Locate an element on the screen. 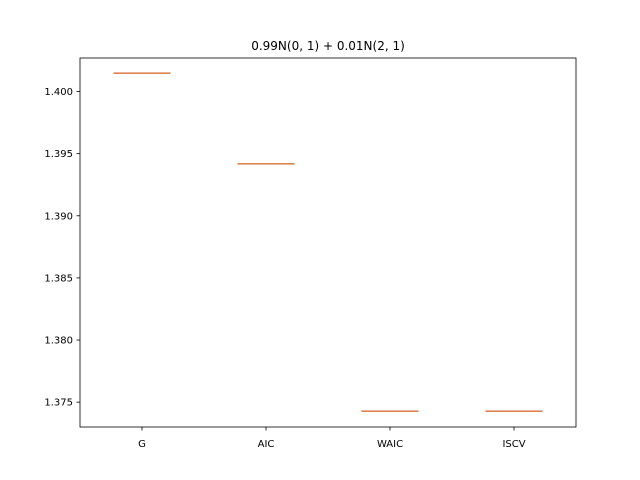  x-tick-label: G is located at coordinates (142, 444).